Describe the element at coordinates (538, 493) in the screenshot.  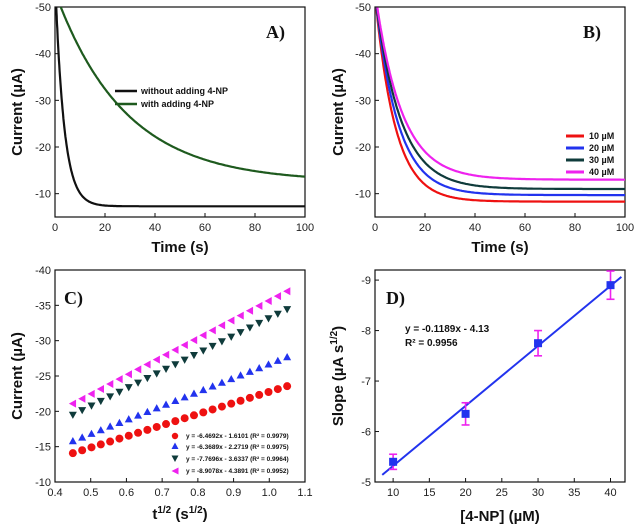
I see `xtick-label: 30` at that location.